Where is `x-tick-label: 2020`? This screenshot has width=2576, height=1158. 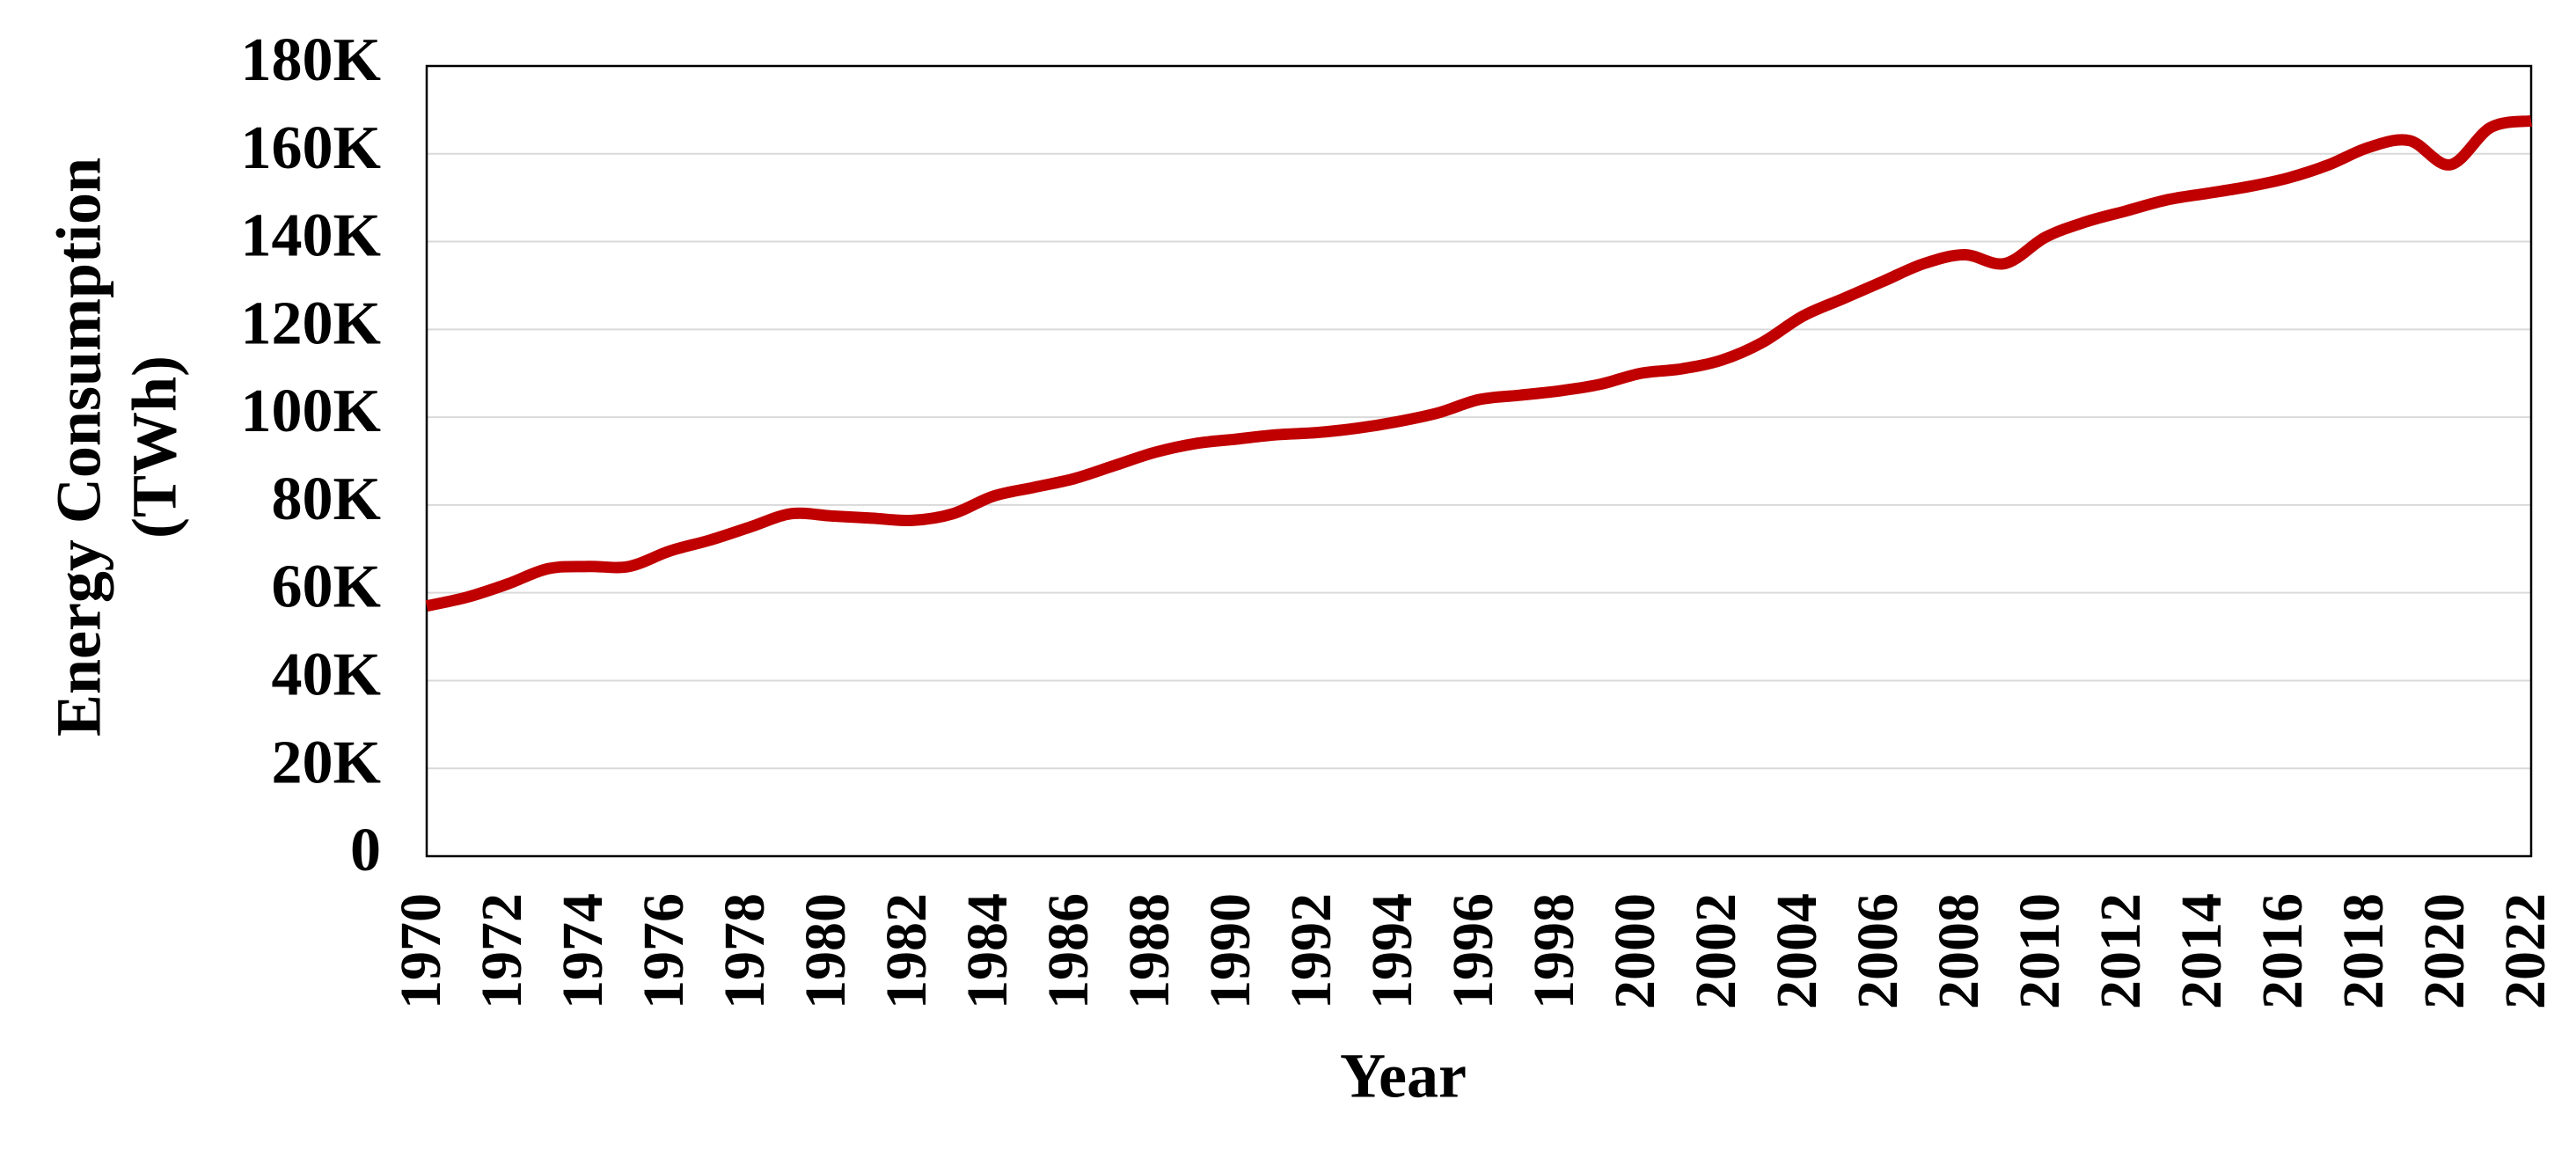
x-tick-label: 2020 is located at coordinates (2444, 951).